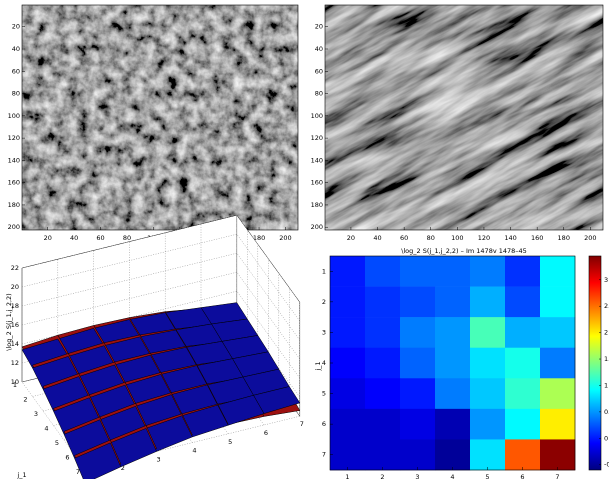  What do you see at coordinates (324, 363) in the screenshot?
I see `y-tick-label: 4` at bounding box center [324, 363].